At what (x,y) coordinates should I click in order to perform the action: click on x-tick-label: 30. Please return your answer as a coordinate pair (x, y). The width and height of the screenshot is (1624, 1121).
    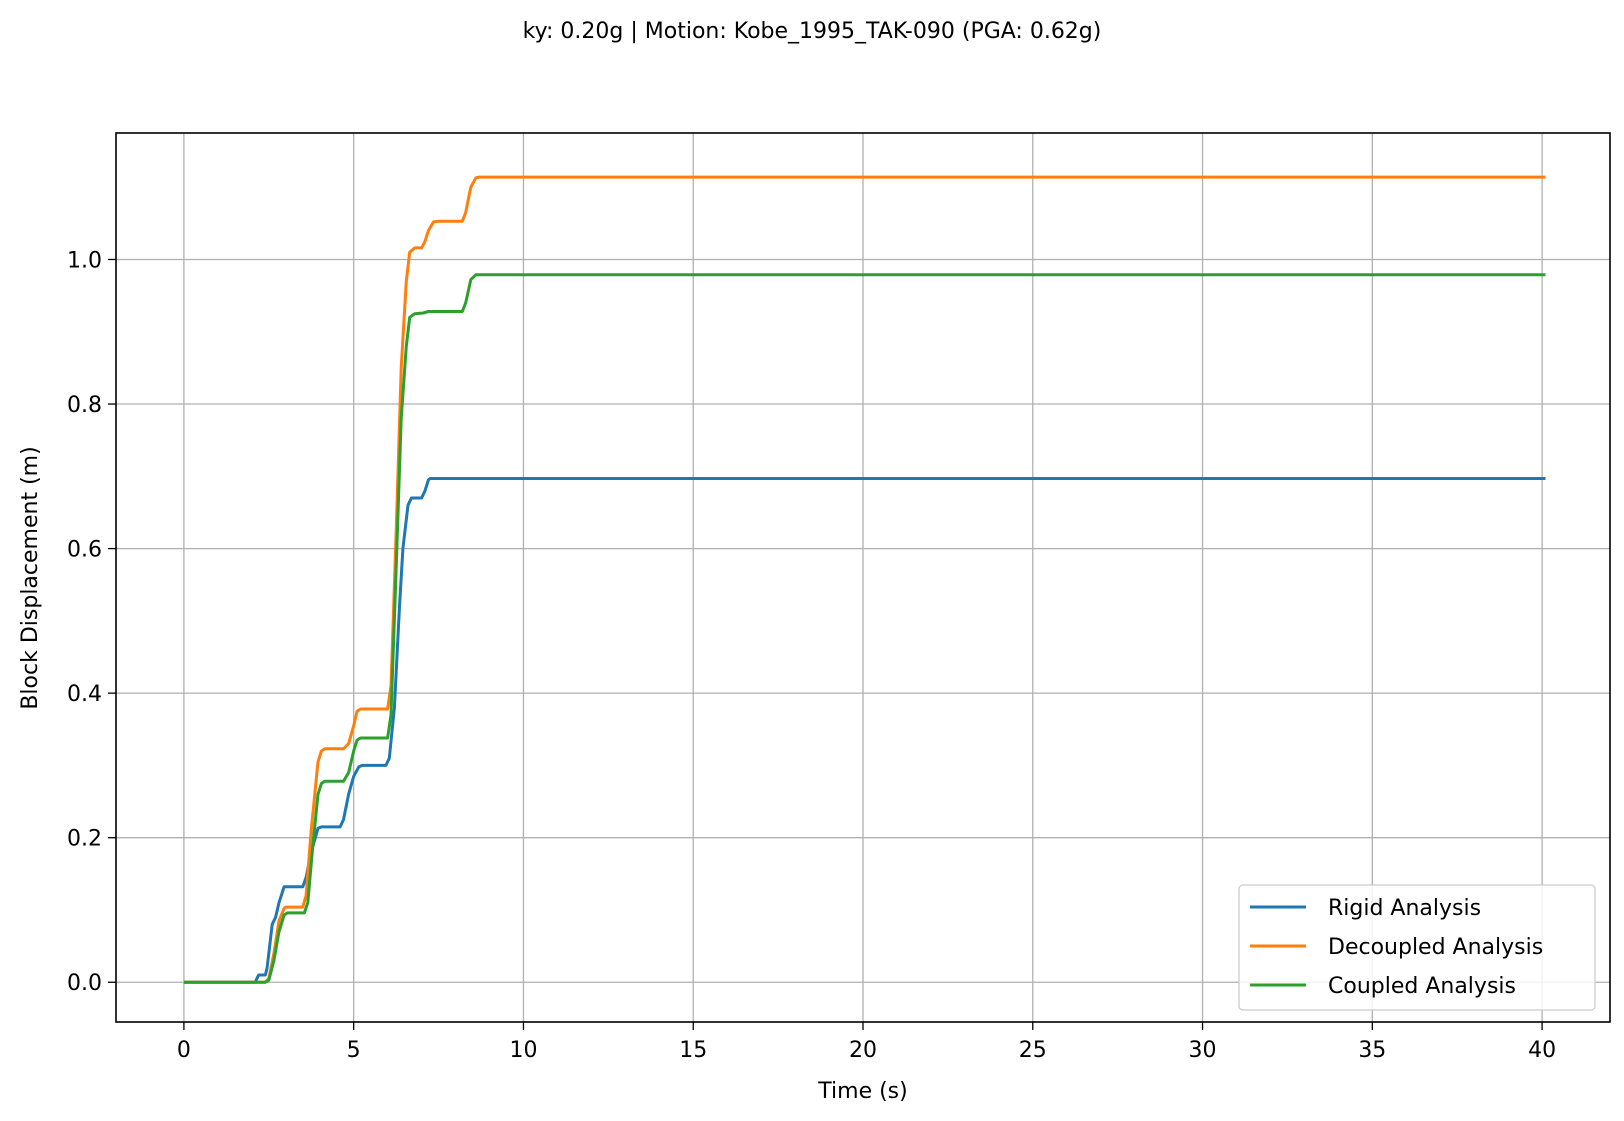
    Looking at the image, I should click on (1203, 1050).